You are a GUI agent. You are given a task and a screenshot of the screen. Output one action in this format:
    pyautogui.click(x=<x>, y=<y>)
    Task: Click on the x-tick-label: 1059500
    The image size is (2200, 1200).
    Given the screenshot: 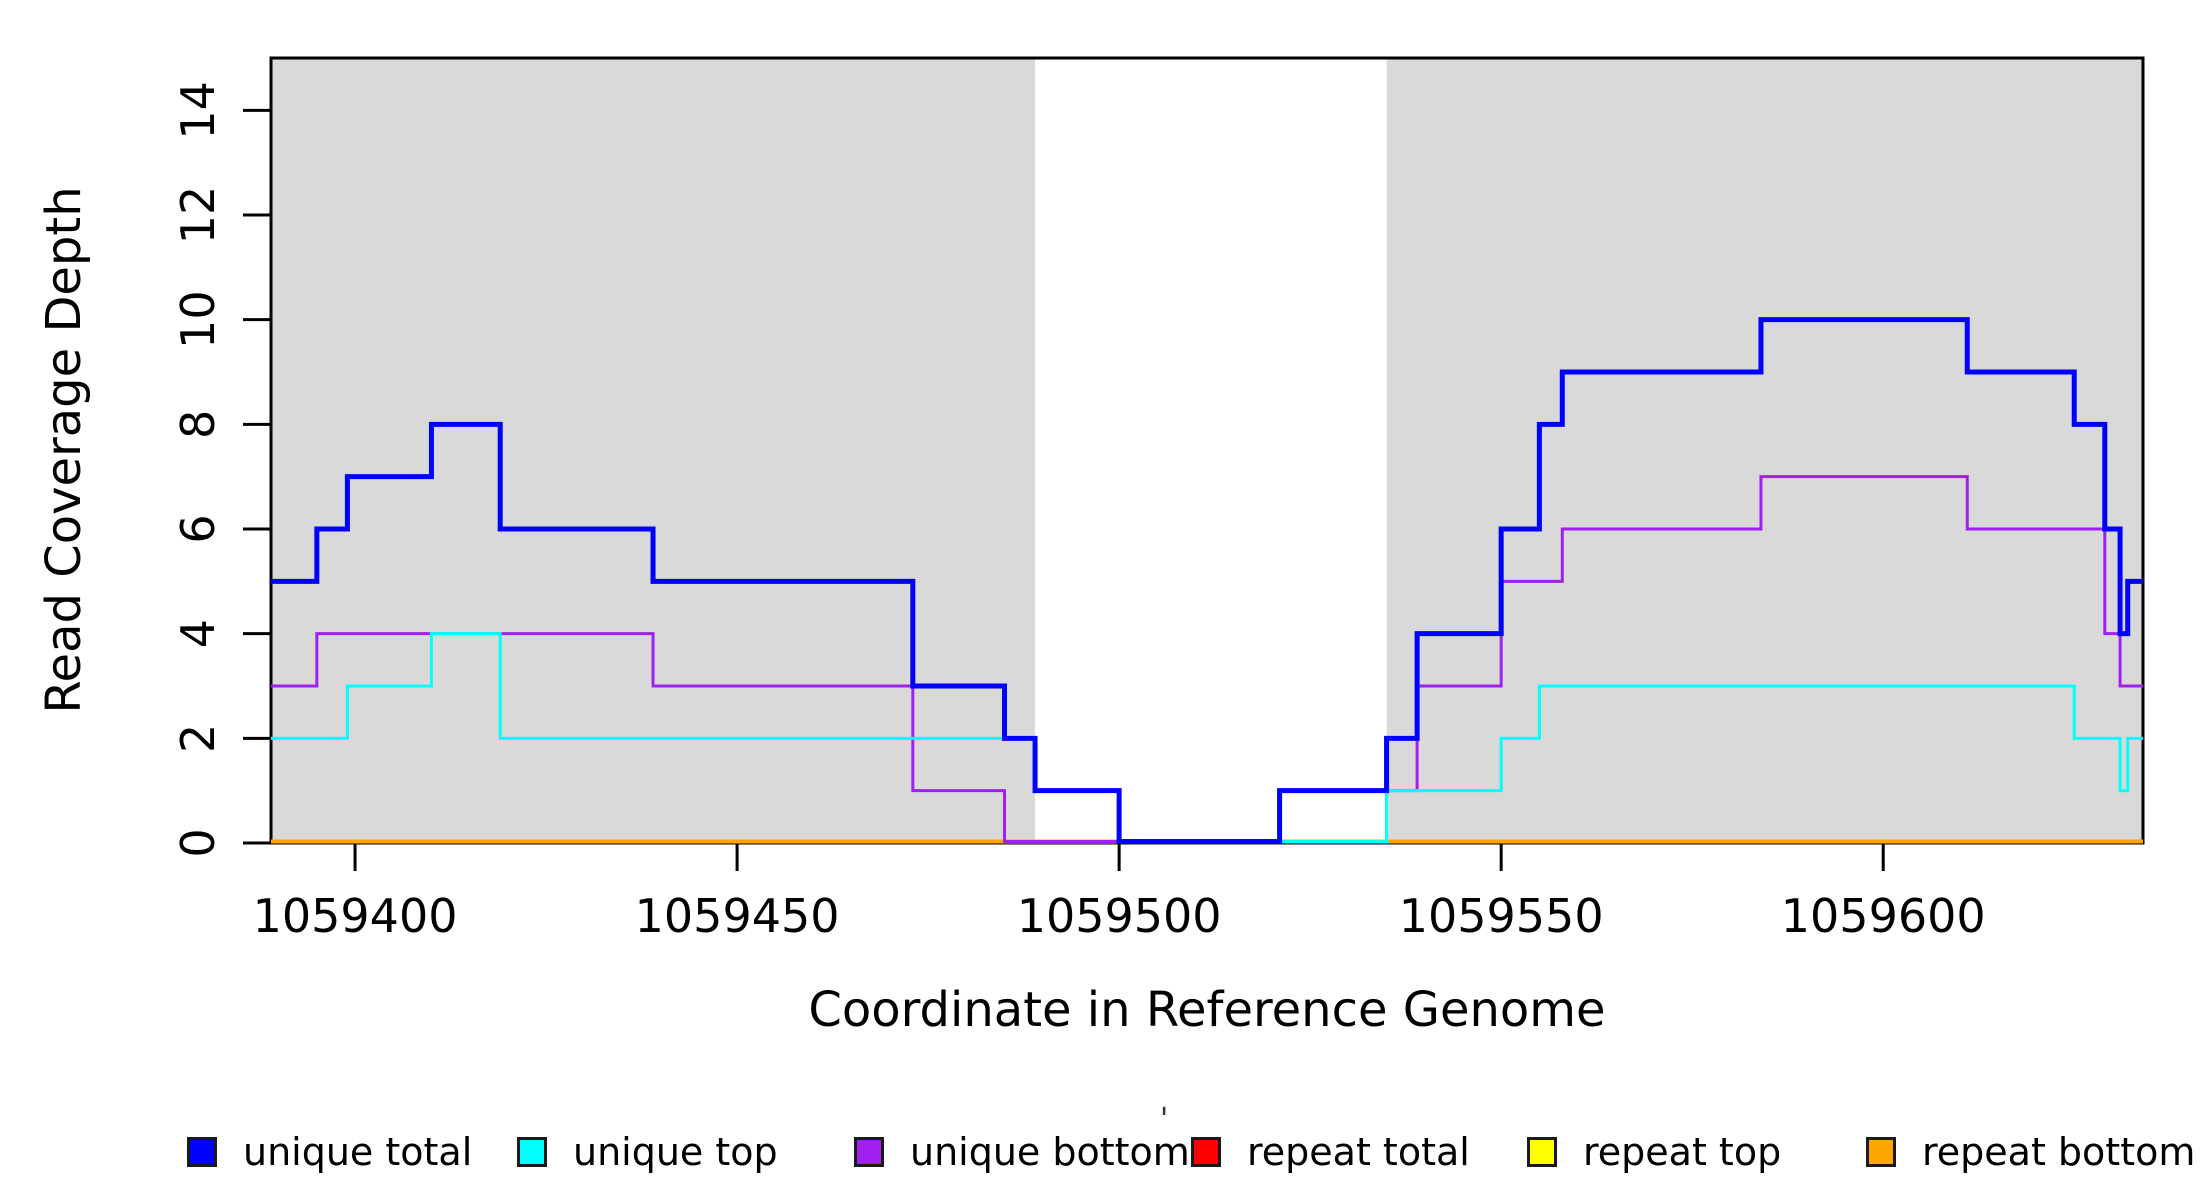 What is the action you would take?
    pyautogui.click(x=1119, y=916)
    